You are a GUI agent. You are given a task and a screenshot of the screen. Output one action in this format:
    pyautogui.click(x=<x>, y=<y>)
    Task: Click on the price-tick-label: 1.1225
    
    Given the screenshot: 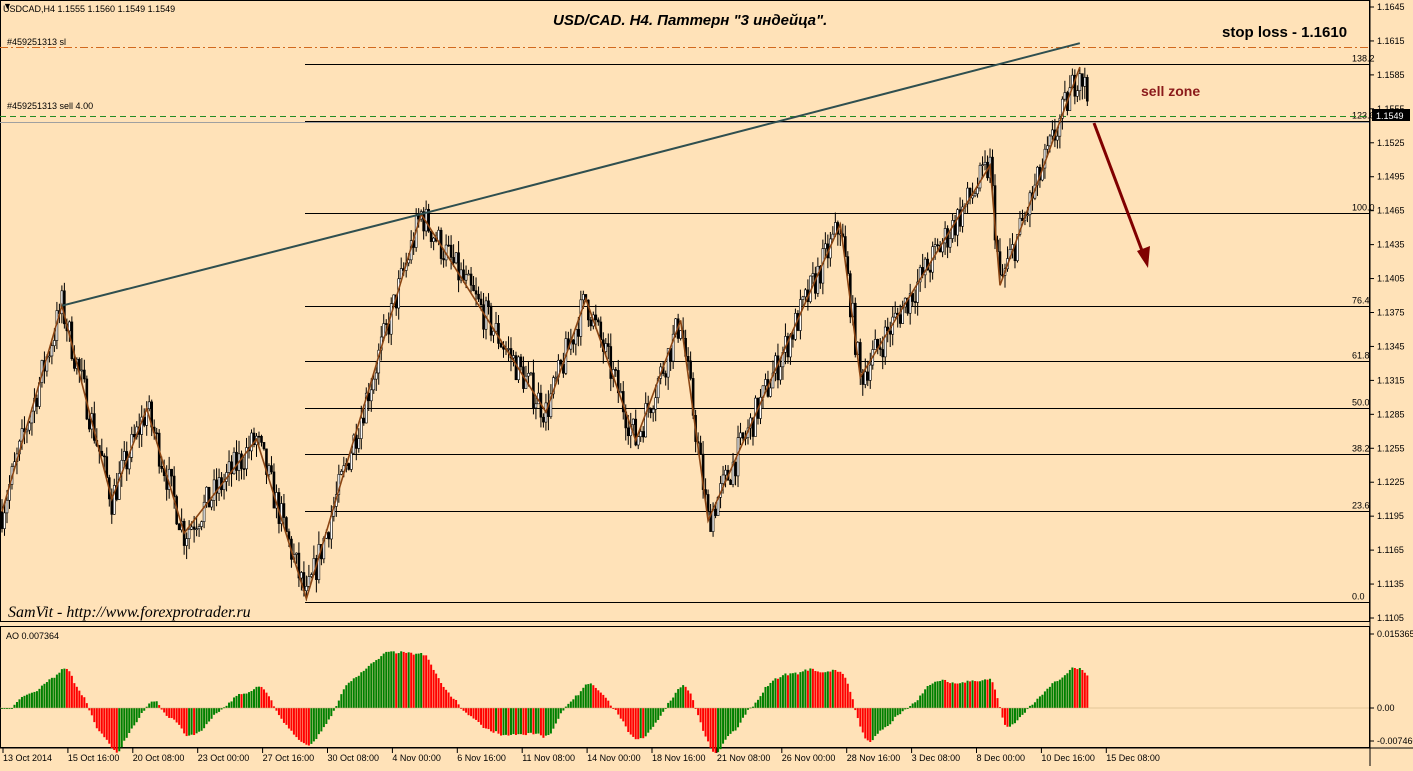 What is the action you would take?
    pyautogui.click(x=1391, y=482)
    